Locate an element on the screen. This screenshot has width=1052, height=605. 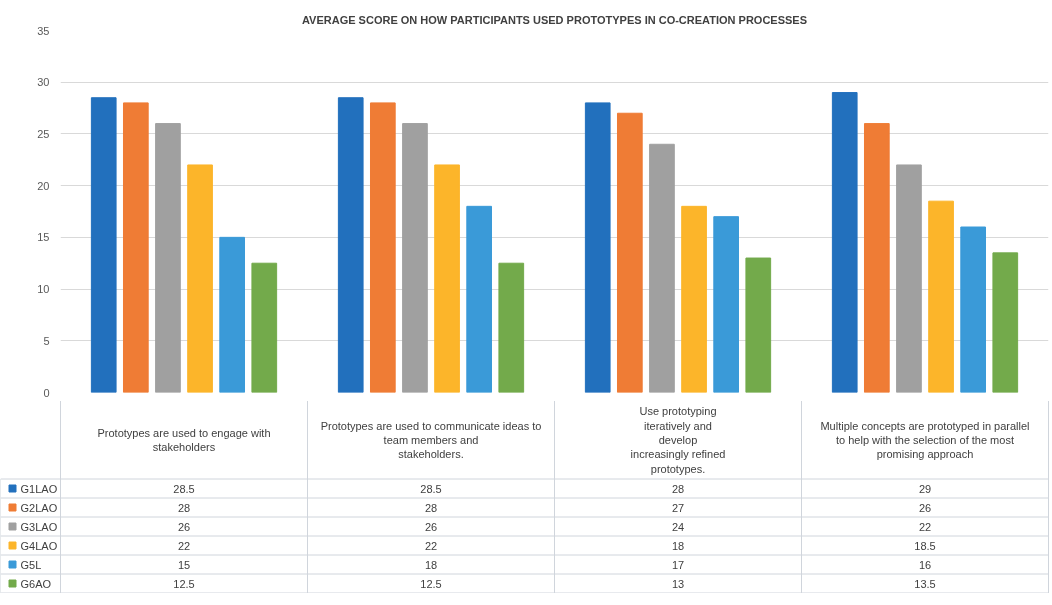
legend-label: G2LAO is located at coordinates (39, 507).